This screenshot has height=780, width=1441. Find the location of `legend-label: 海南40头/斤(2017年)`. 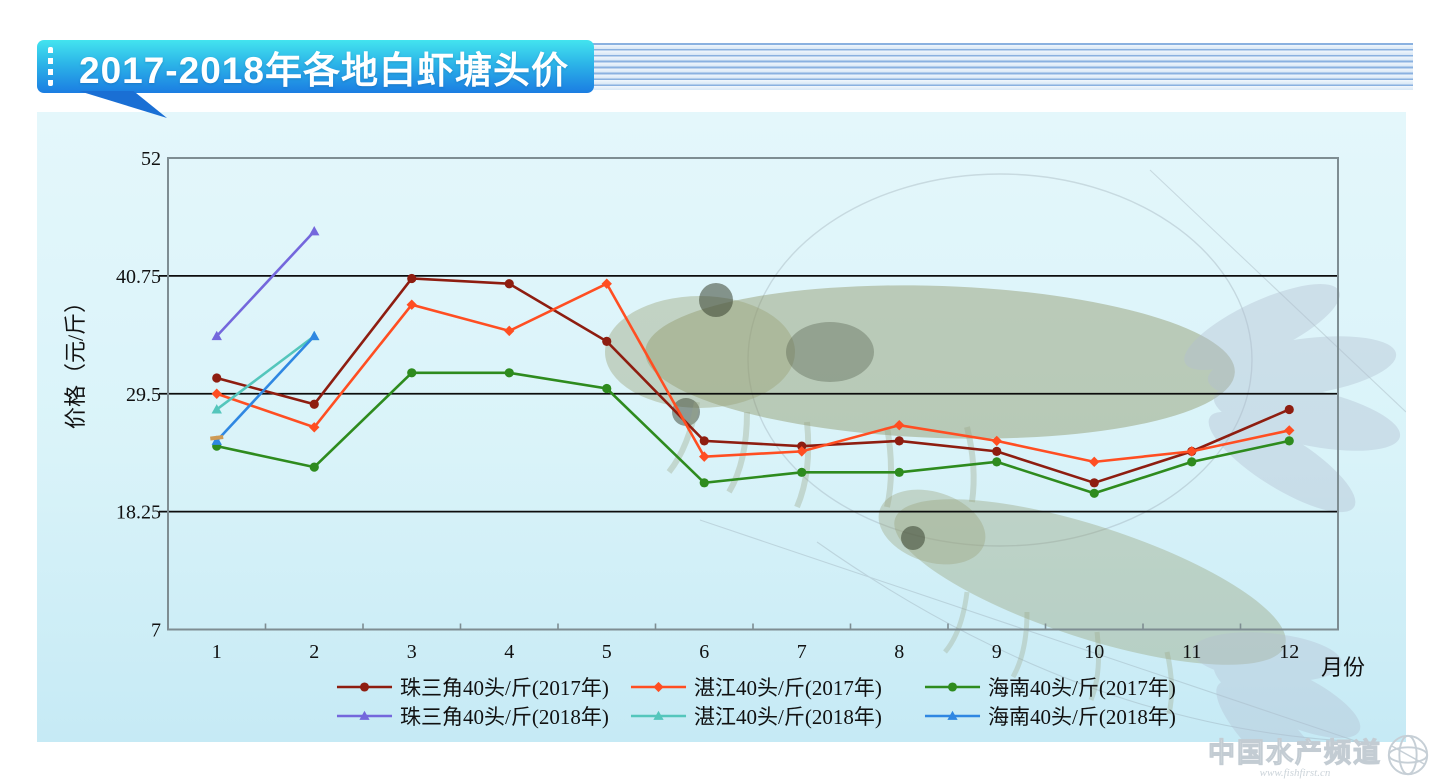

legend-label: 海南40头/斤(2017年) is located at coordinates (1082, 688).